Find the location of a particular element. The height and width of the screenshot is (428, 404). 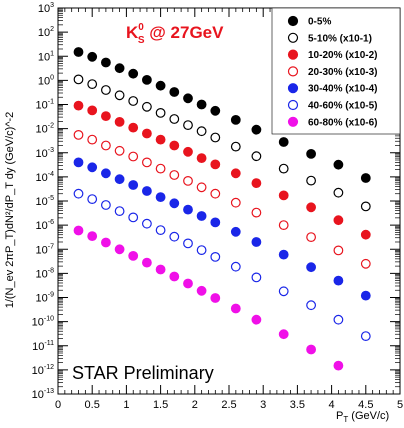

x-tick-label: 4.5 is located at coordinates (365, 405).